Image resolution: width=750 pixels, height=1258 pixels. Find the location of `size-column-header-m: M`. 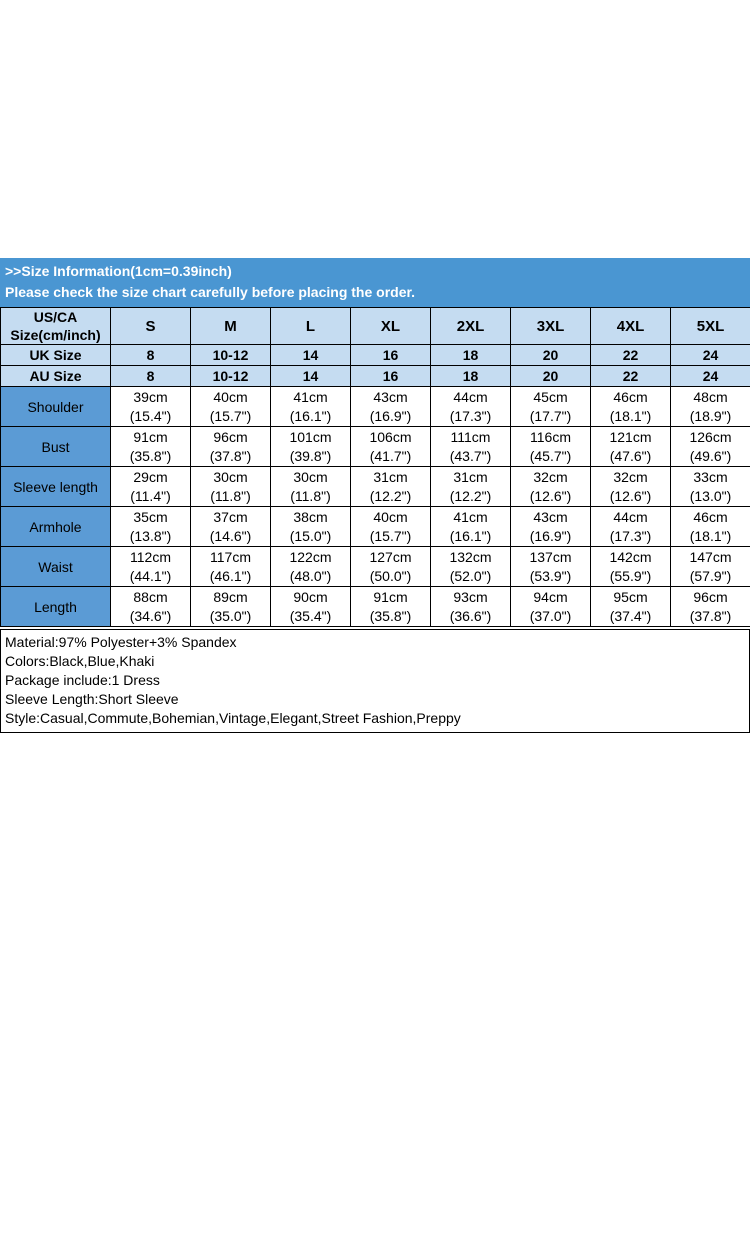

size-column-header-m: M is located at coordinates (231, 326).